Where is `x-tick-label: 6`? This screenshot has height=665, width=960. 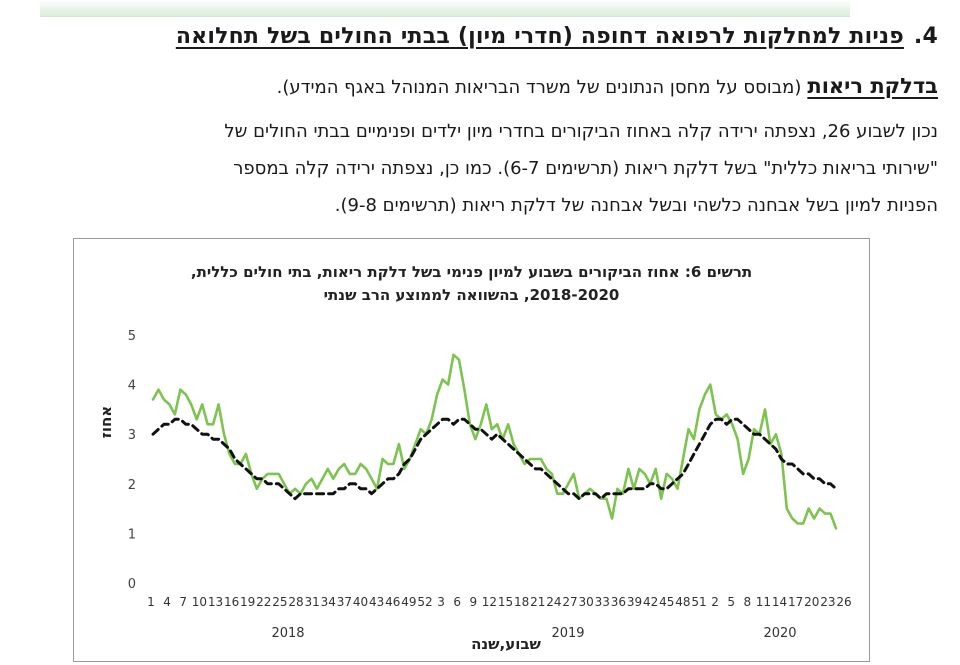 x-tick-label: 6 is located at coordinates (457, 602).